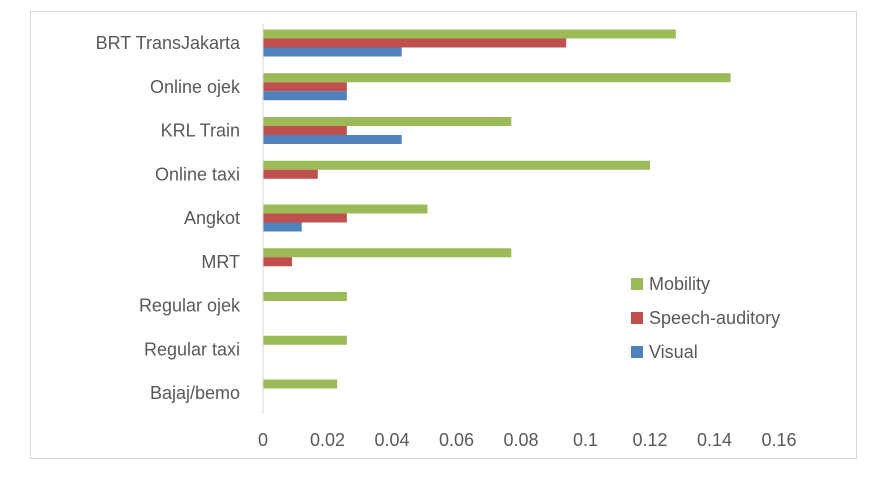 The image size is (890, 483). Describe the element at coordinates (585, 440) in the screenshot. I see `x-tick-label: 0.1` at that location.